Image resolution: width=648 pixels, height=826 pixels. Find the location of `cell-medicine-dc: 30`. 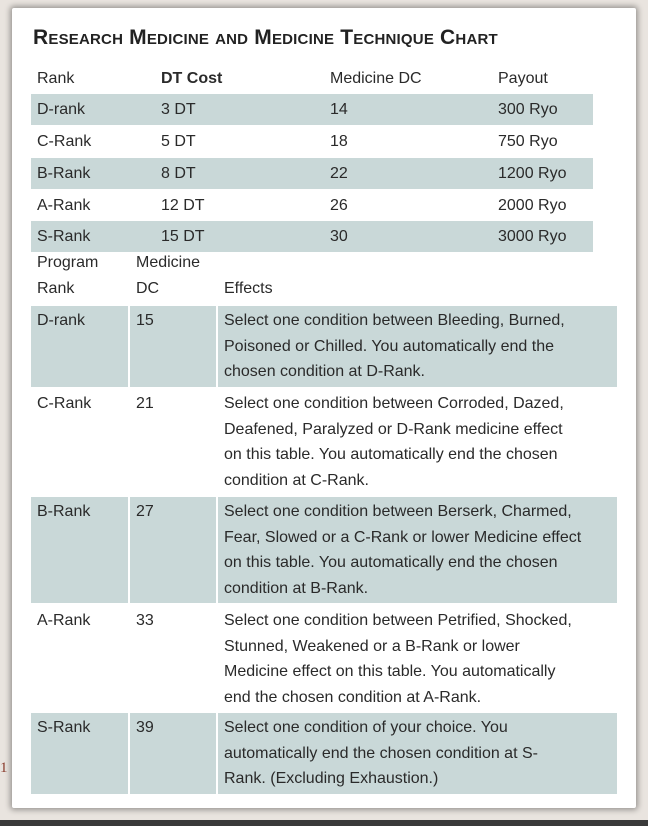

cell-medicine-dc: 30 is located at coordinates (339, 236).